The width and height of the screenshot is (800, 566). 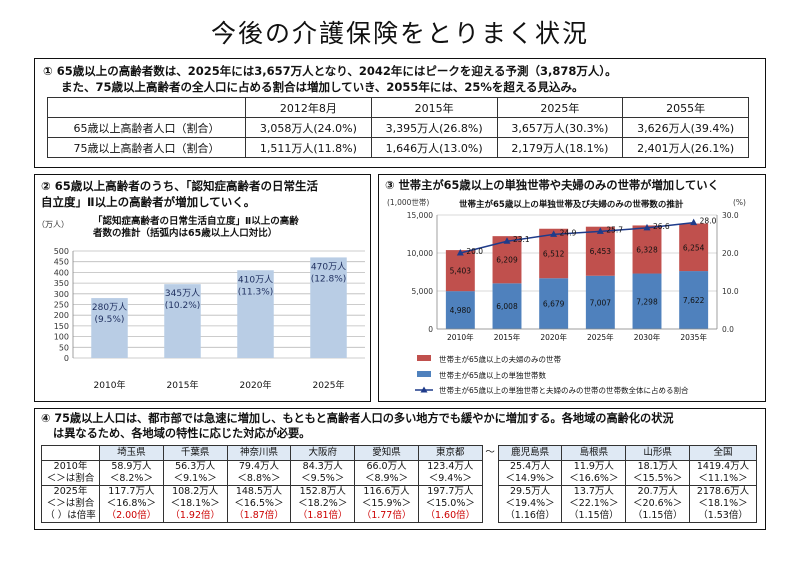 I want to click on table-header-row: 埼玉県 千葉県 神奈川県 大阪府 愛知県 東京都〜鹿児島県 島根県 山形県 全国, so click(x=399, y=453).